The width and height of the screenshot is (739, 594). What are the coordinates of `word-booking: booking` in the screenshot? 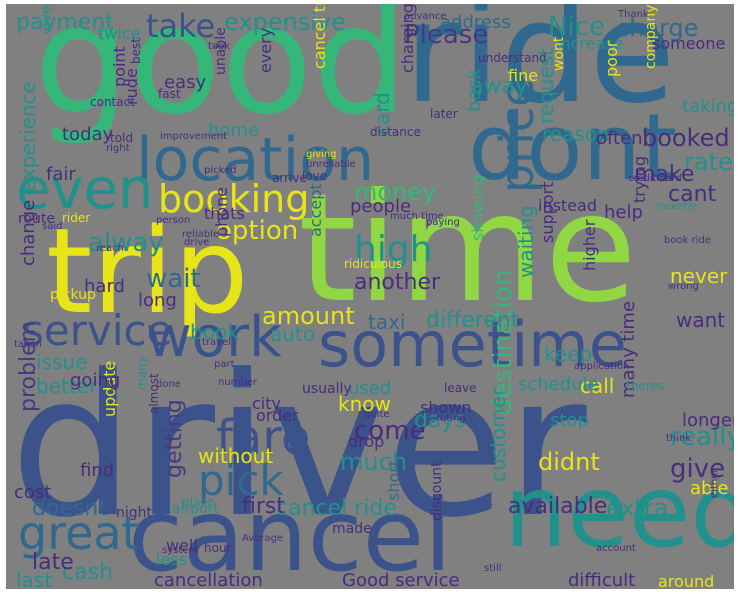 It's located at (234, 199).